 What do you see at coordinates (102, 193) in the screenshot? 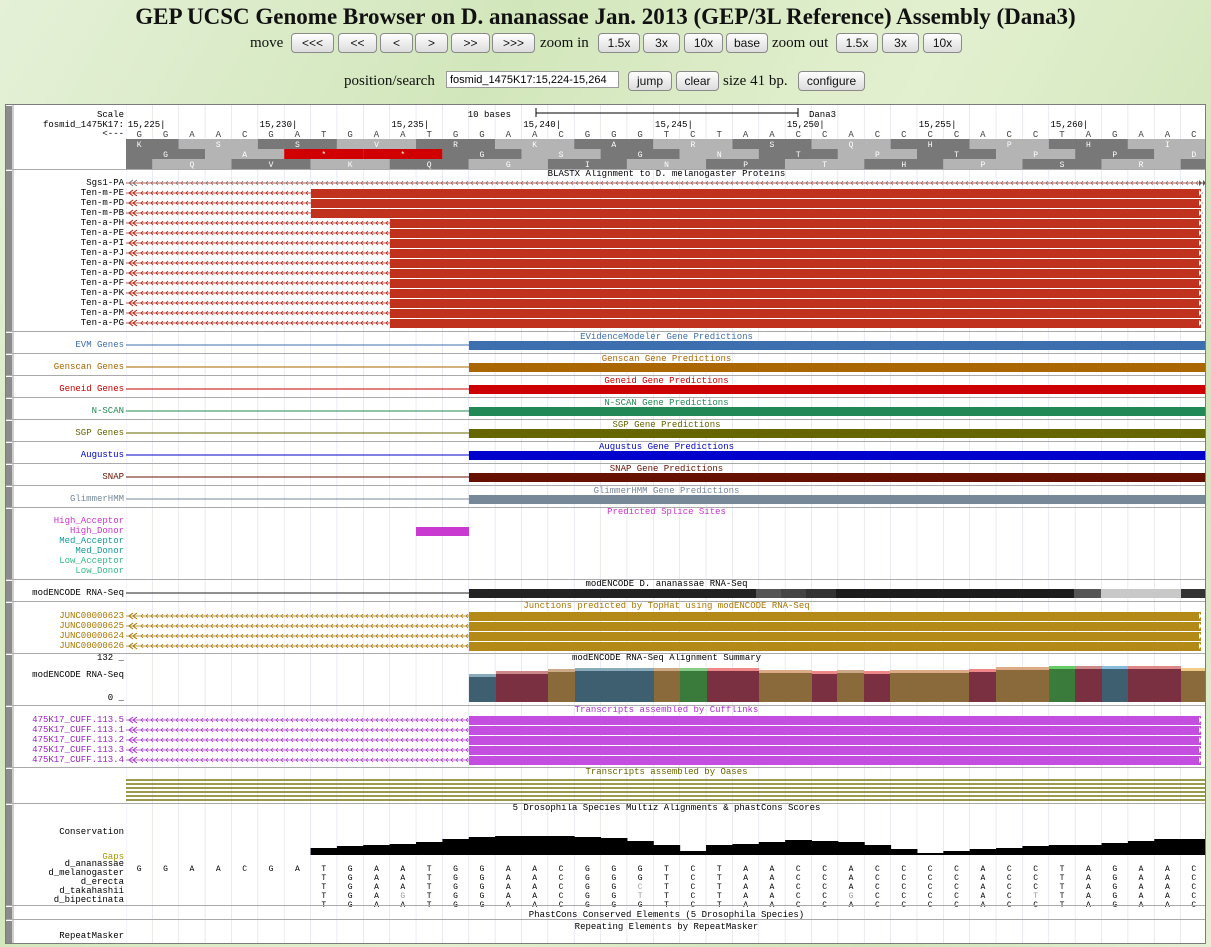
I see `blastx-label: Ten-m-PE` at bounding box center [102, 193].